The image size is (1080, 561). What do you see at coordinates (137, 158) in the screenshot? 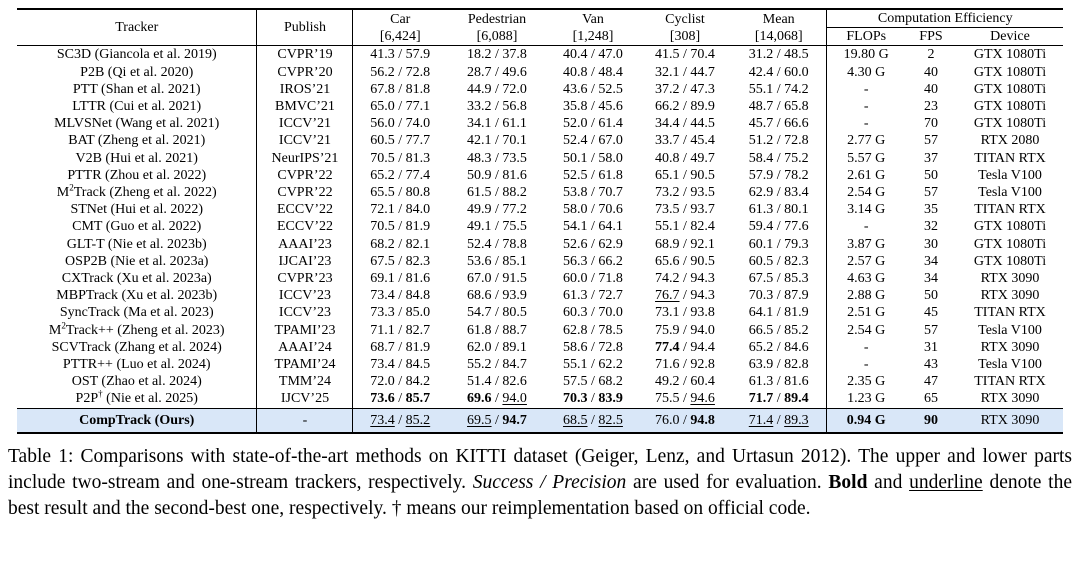
I see `cell-tracker: V2B (Hui et al. 2021)` at bounding box center [137, 158].